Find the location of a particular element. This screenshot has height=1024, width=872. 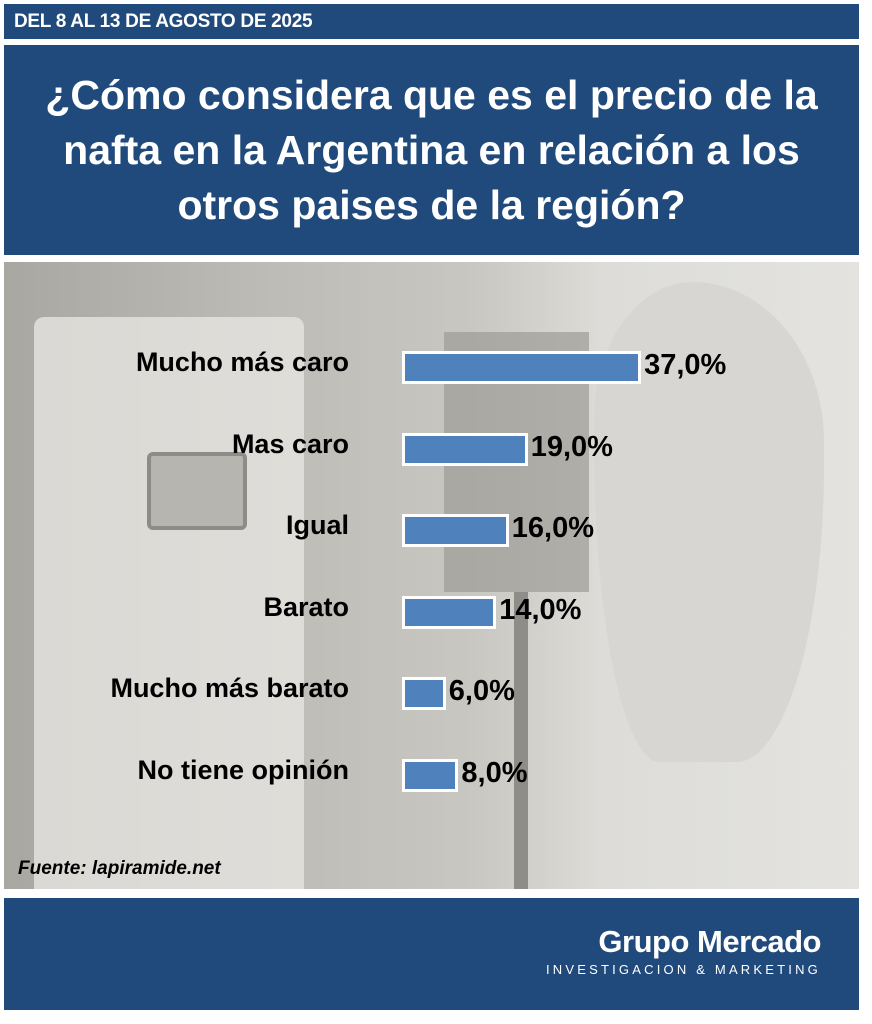

brand-name: Grupo Mercado is located at coordinates (709, 941).